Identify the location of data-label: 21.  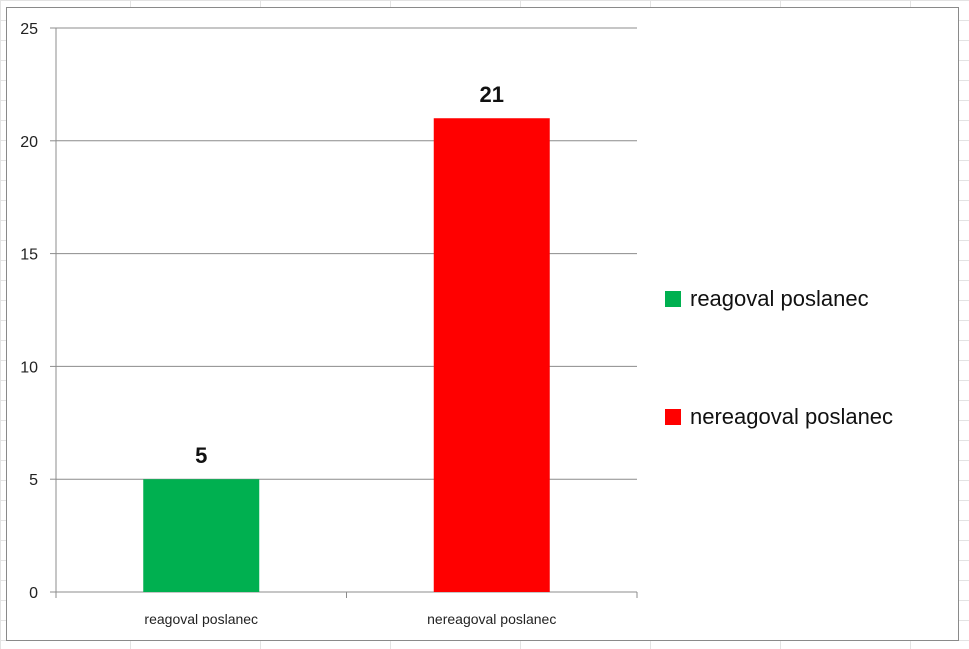
(492, 94).